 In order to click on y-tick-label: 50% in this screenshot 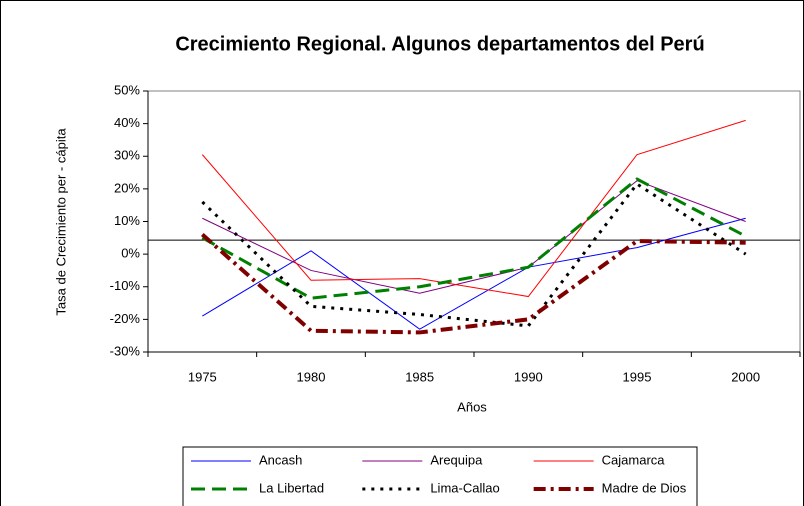, I will do `click(127, 89)`.